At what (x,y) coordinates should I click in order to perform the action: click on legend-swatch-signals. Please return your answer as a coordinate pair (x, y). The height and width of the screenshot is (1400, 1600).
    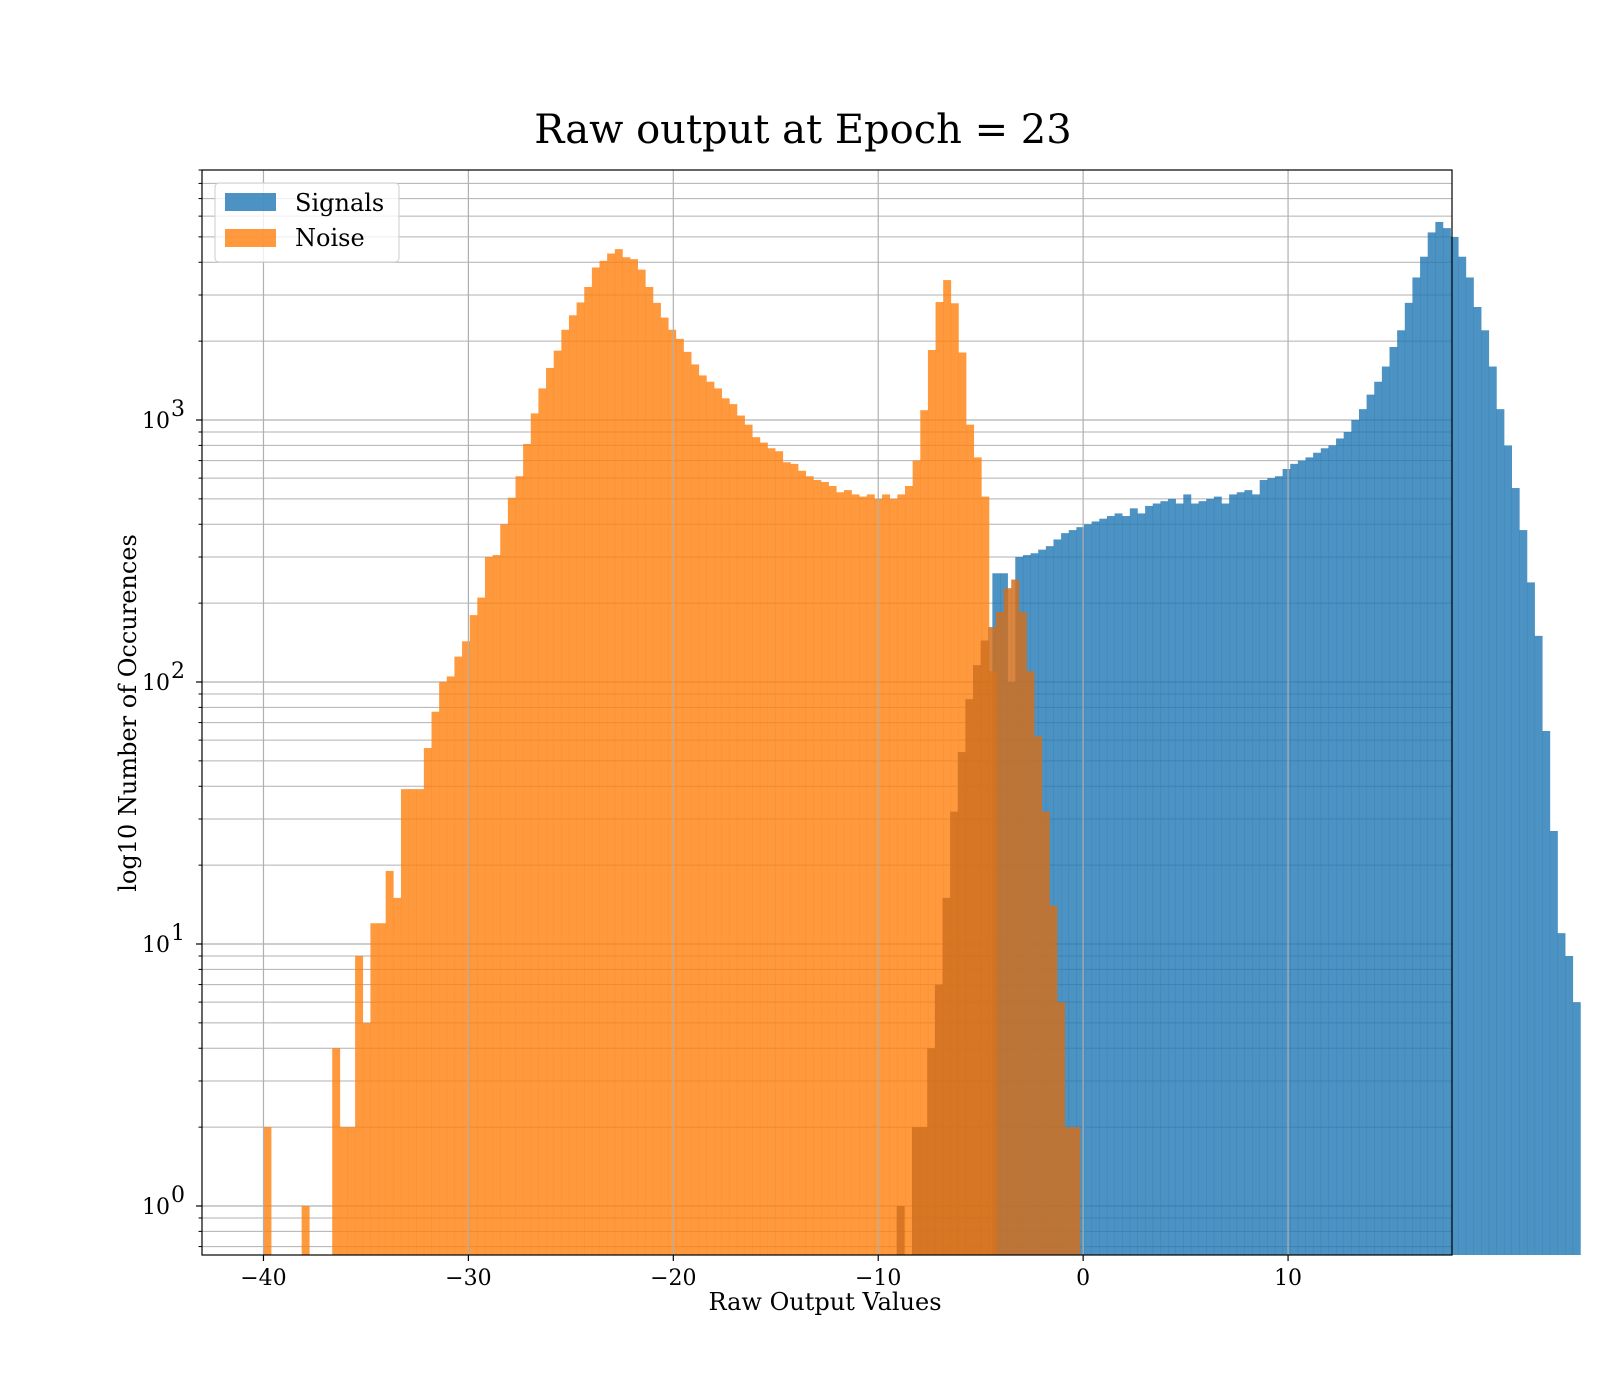
    Looking at the image, I should click on (250, 202).